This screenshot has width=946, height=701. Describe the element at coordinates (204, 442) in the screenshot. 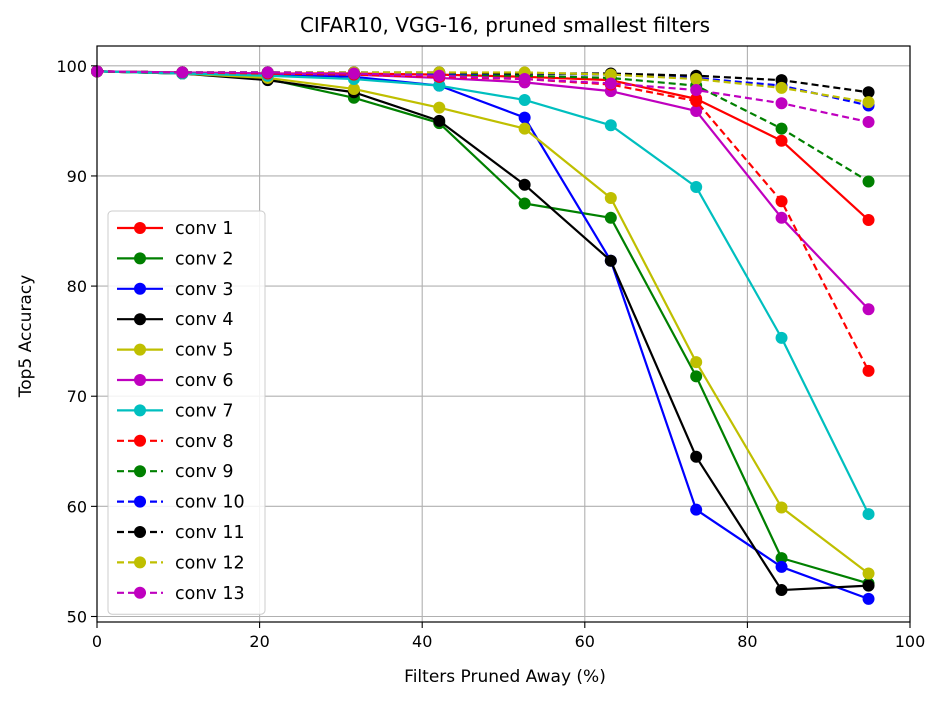

I see `legend-label: conv 8` at that location.